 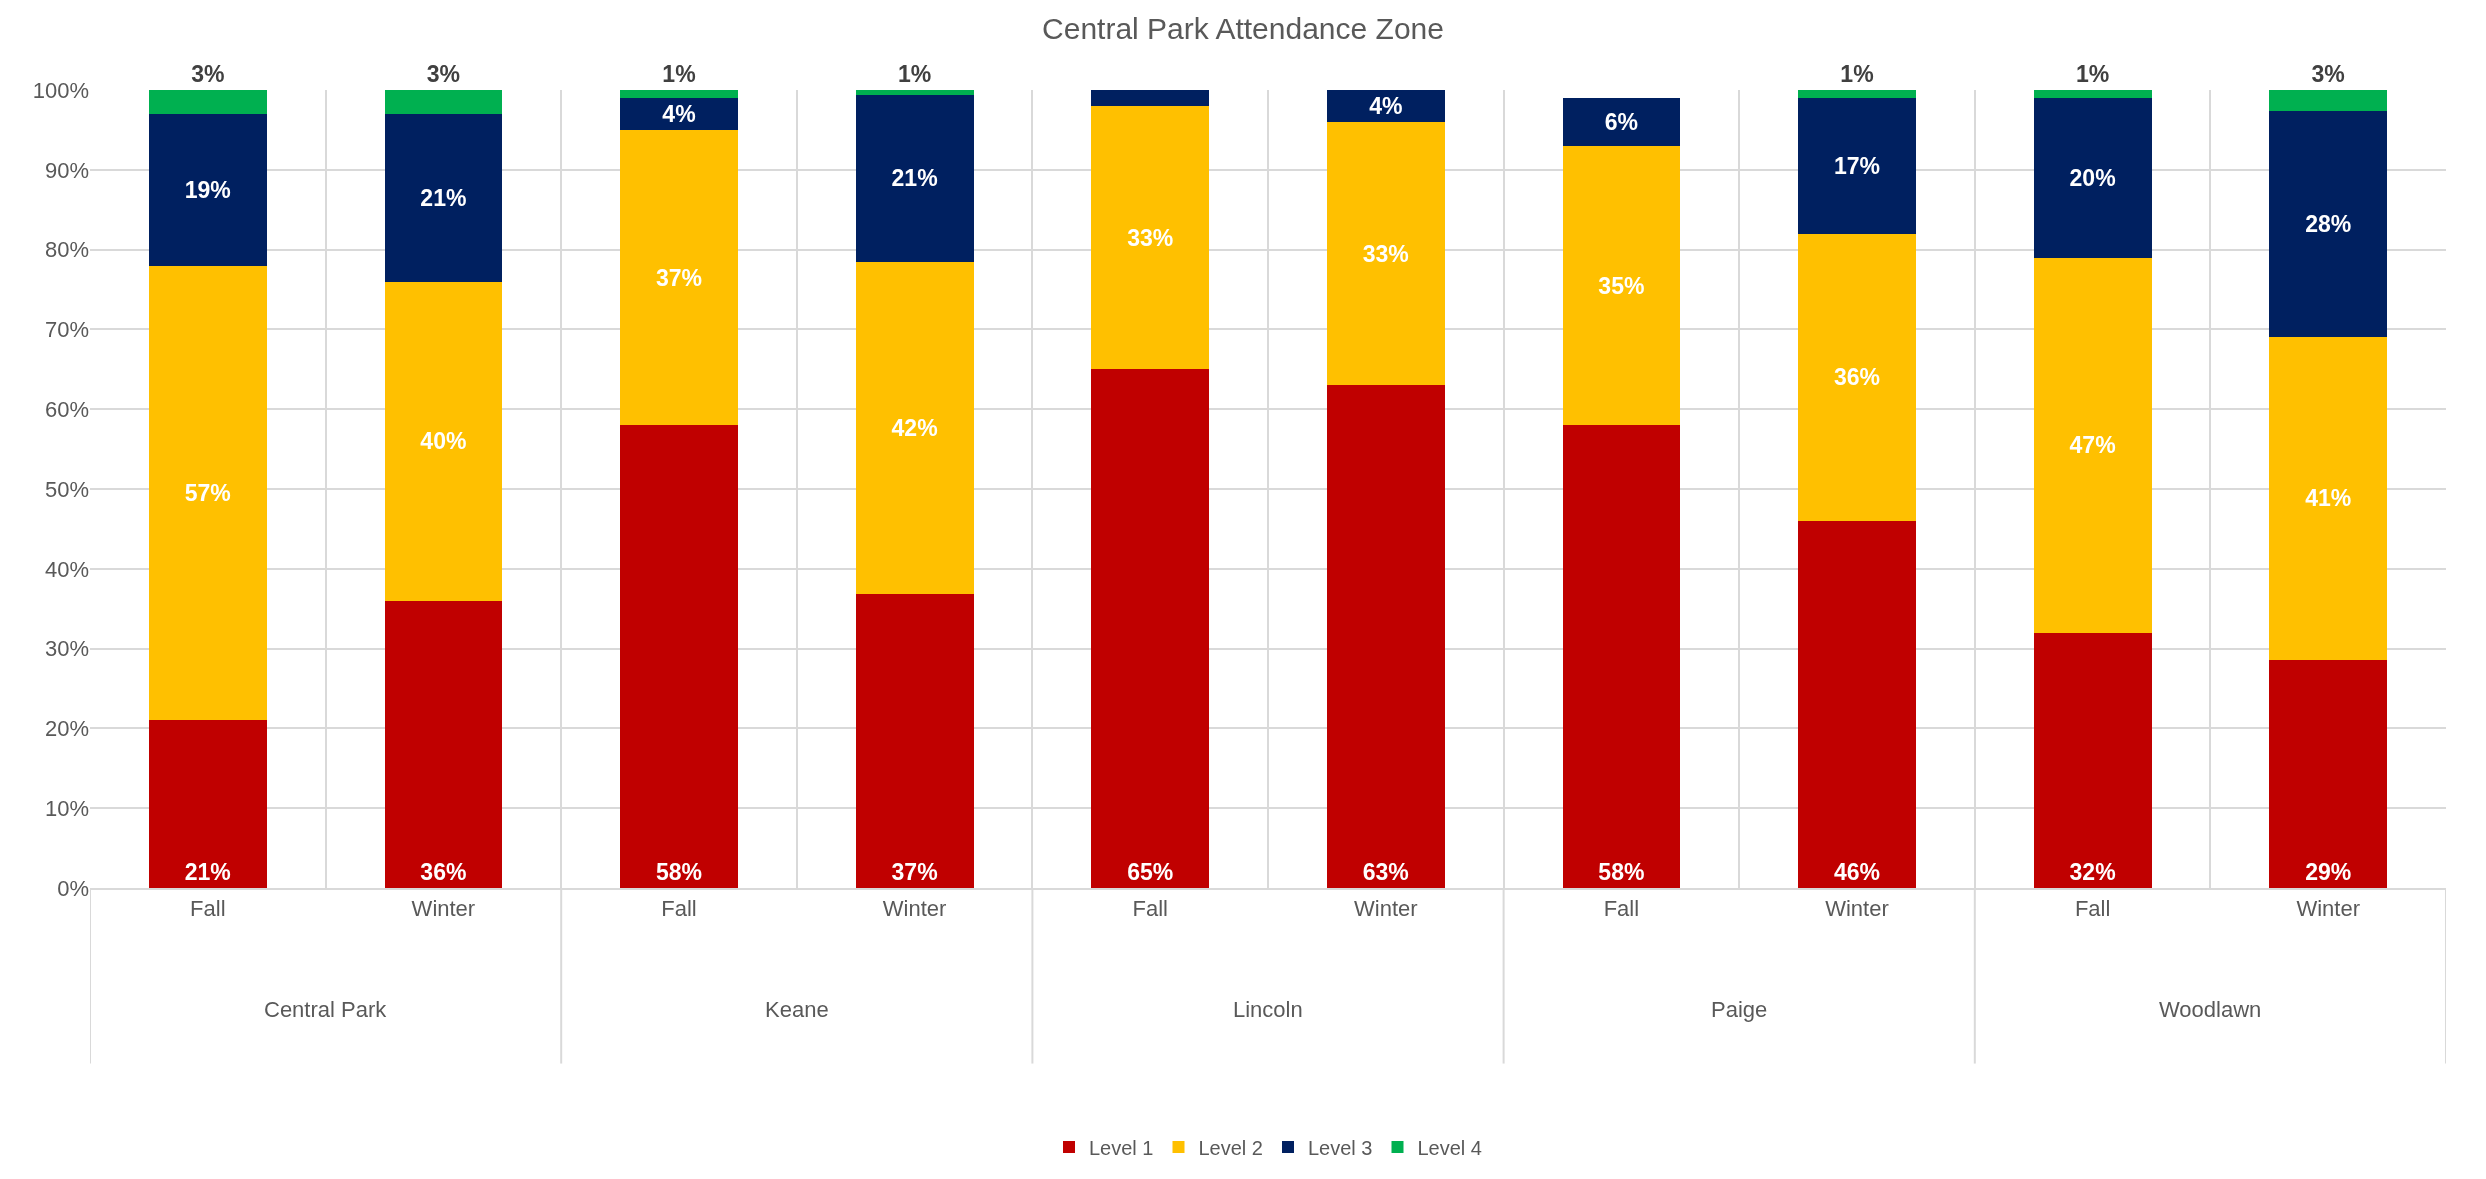 What do you see at coordinates (60, 90) in the screenshot?
I see `y-tick-label: 100%` at bounding box center [60, 90].